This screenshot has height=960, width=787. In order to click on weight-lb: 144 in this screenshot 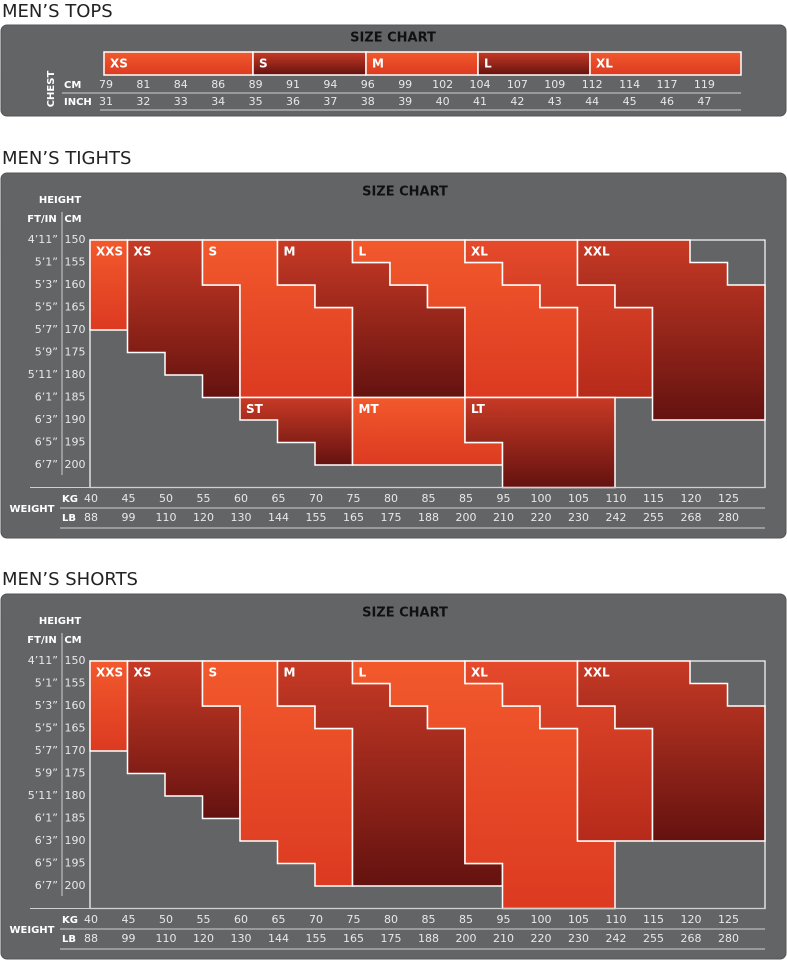, I will do `click(278, 938)`.